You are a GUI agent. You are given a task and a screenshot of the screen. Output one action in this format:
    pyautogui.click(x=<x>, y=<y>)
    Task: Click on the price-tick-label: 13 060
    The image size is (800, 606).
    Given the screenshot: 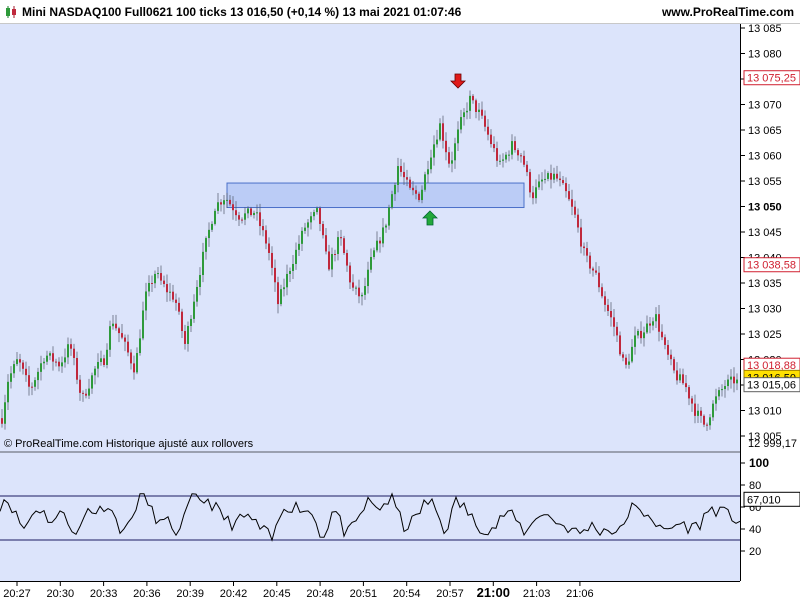 What is the action you would take?
    pyautogui.click(x=765, y=157)
    